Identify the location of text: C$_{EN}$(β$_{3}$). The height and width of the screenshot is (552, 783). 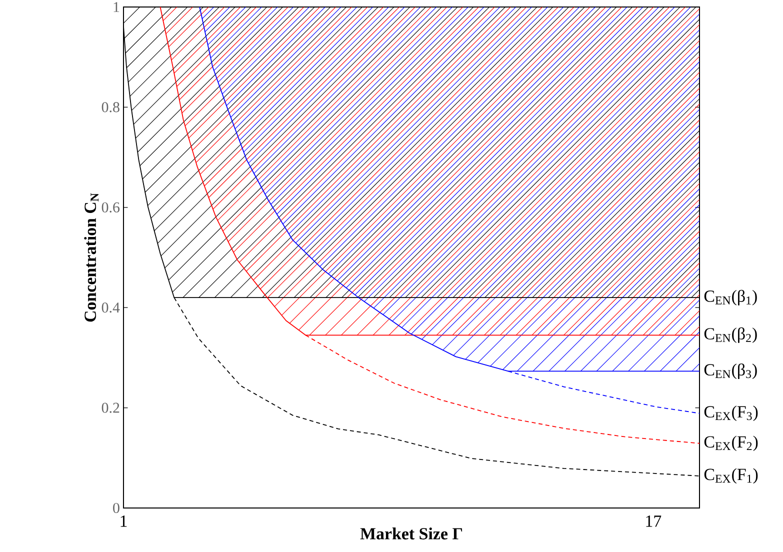
(730, 371).